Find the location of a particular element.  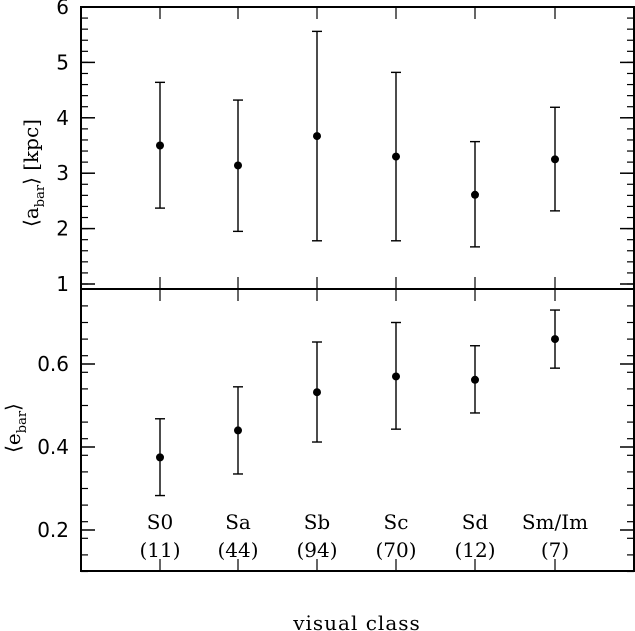

y-tick-label: 0.2 is located at coordinates (53, 530).